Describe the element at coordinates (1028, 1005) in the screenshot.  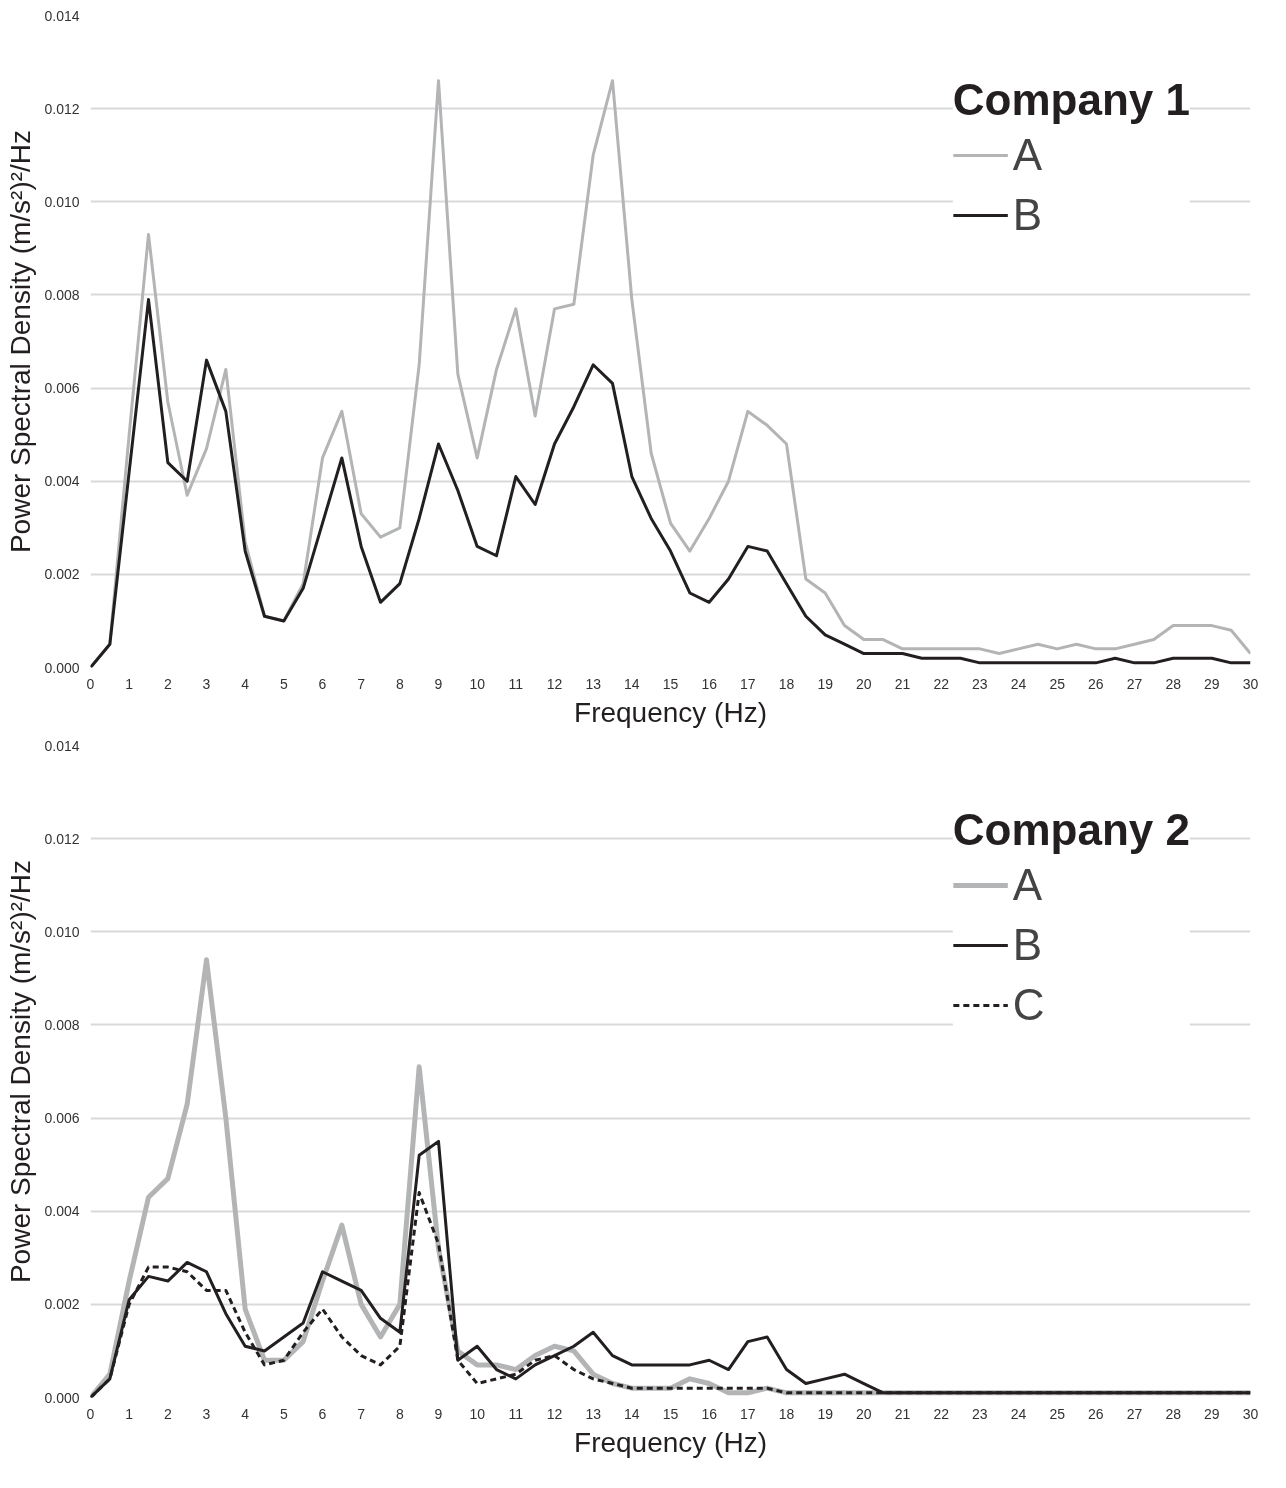
I see `legend-label: C` at that location.